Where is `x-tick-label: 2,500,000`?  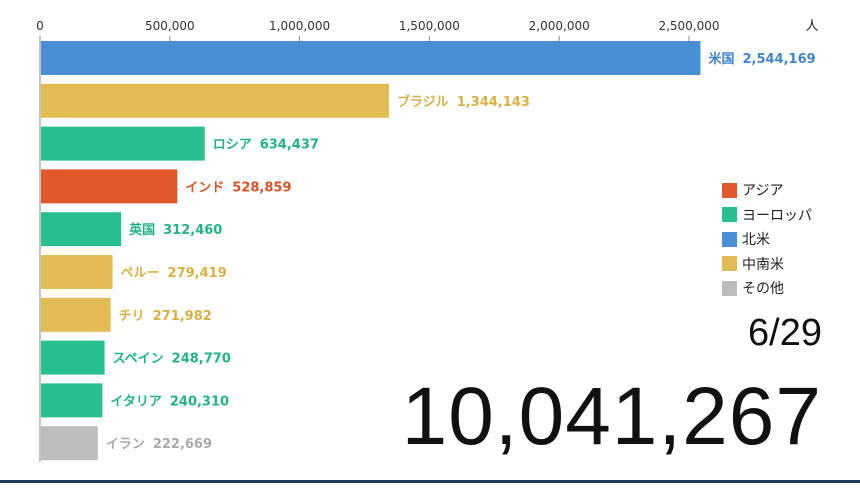 x-tick-label: 2,500,000 is located at coordinates (688, 26).